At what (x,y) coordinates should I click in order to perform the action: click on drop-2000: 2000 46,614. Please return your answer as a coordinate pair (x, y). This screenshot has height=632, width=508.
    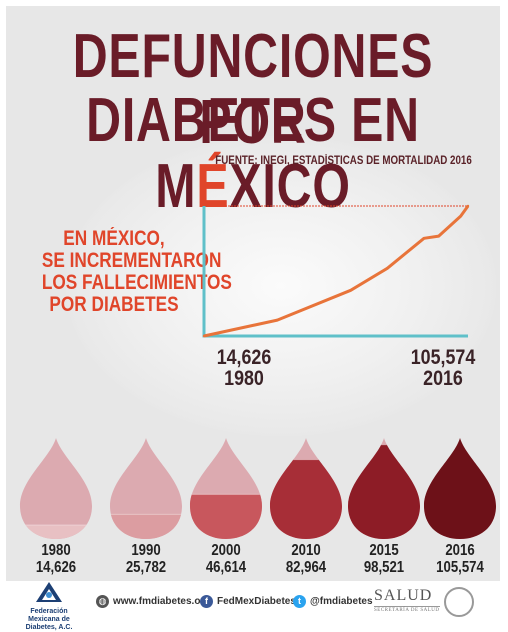
    Looking at the image, I should click on (226, 506).